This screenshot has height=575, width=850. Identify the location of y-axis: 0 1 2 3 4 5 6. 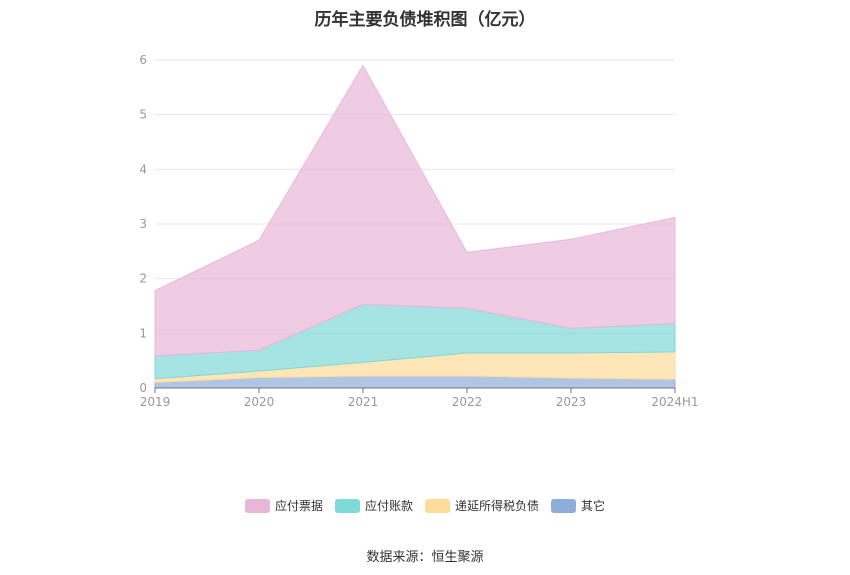
(143, 224).